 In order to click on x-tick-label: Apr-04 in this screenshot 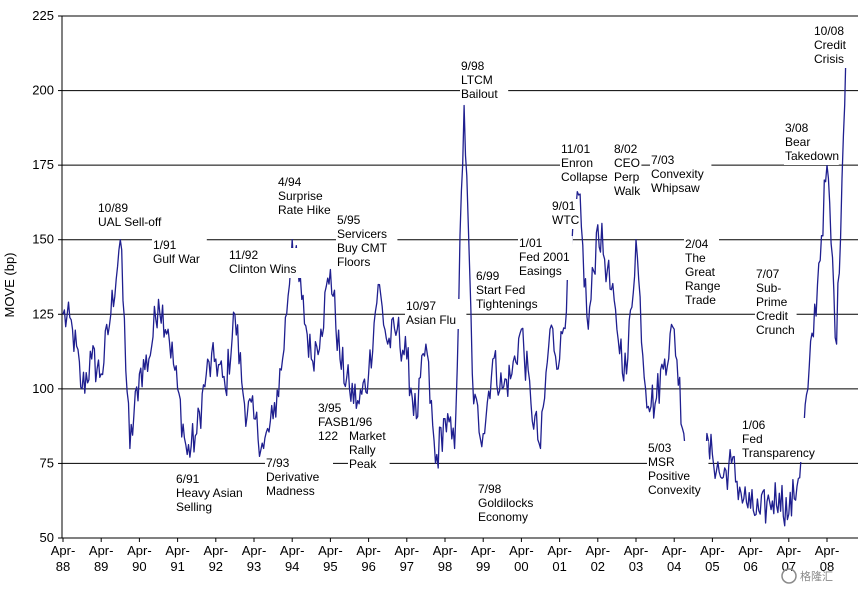, I will do `click(674, 558)`.